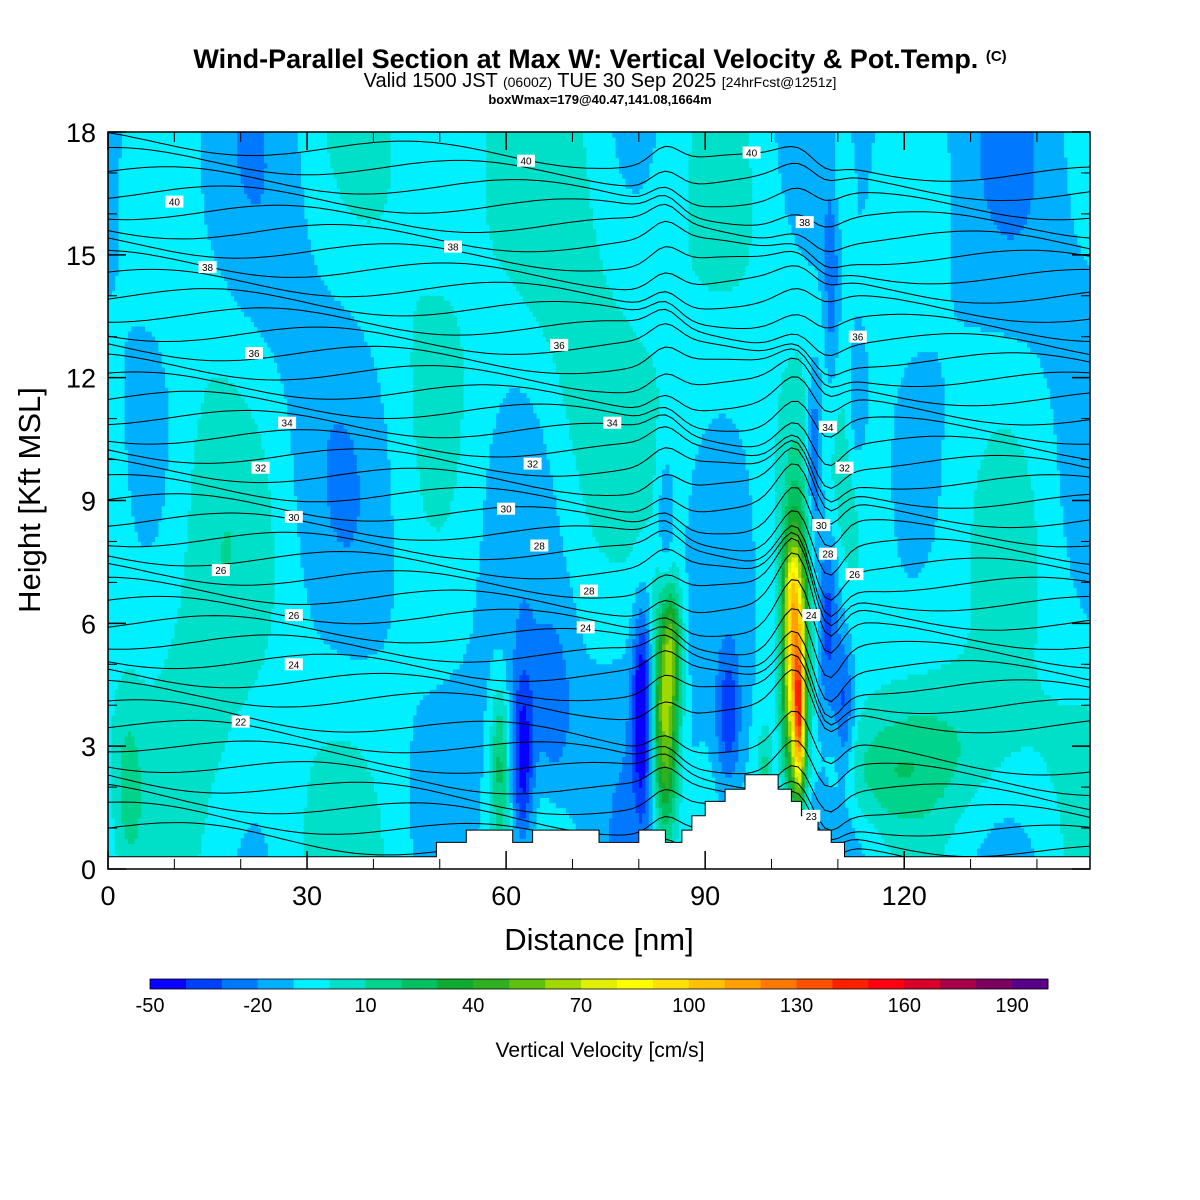  Describe the element at coordinates (208, 268) in the screenshot. I see `isentrope-label-text: 38` at that location.